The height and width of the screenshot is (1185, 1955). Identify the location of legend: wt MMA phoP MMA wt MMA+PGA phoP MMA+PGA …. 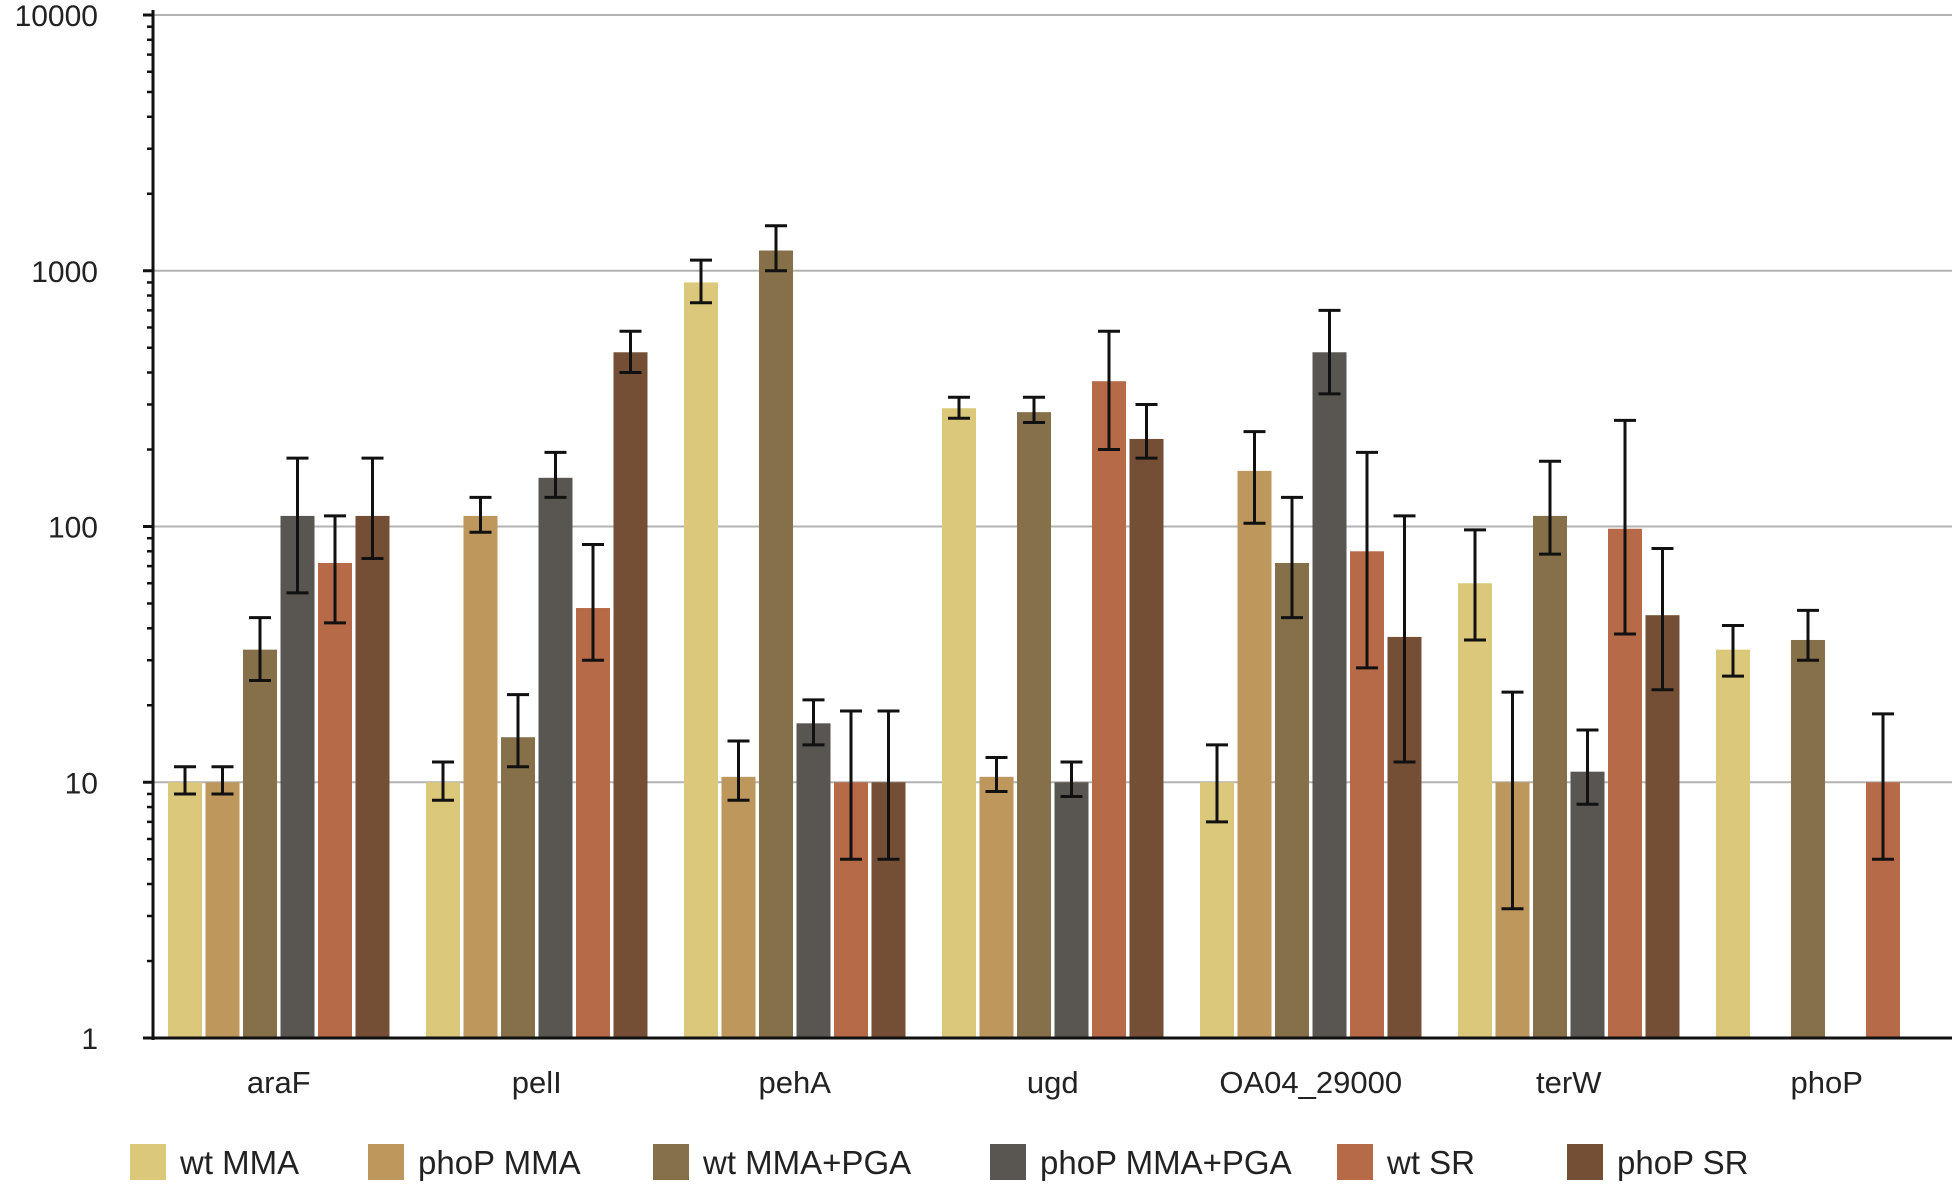
(939, 1162).